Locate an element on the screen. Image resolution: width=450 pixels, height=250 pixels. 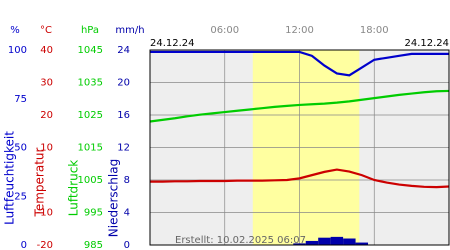
y-tick-label: 995 is located at coordinates (93, 213).